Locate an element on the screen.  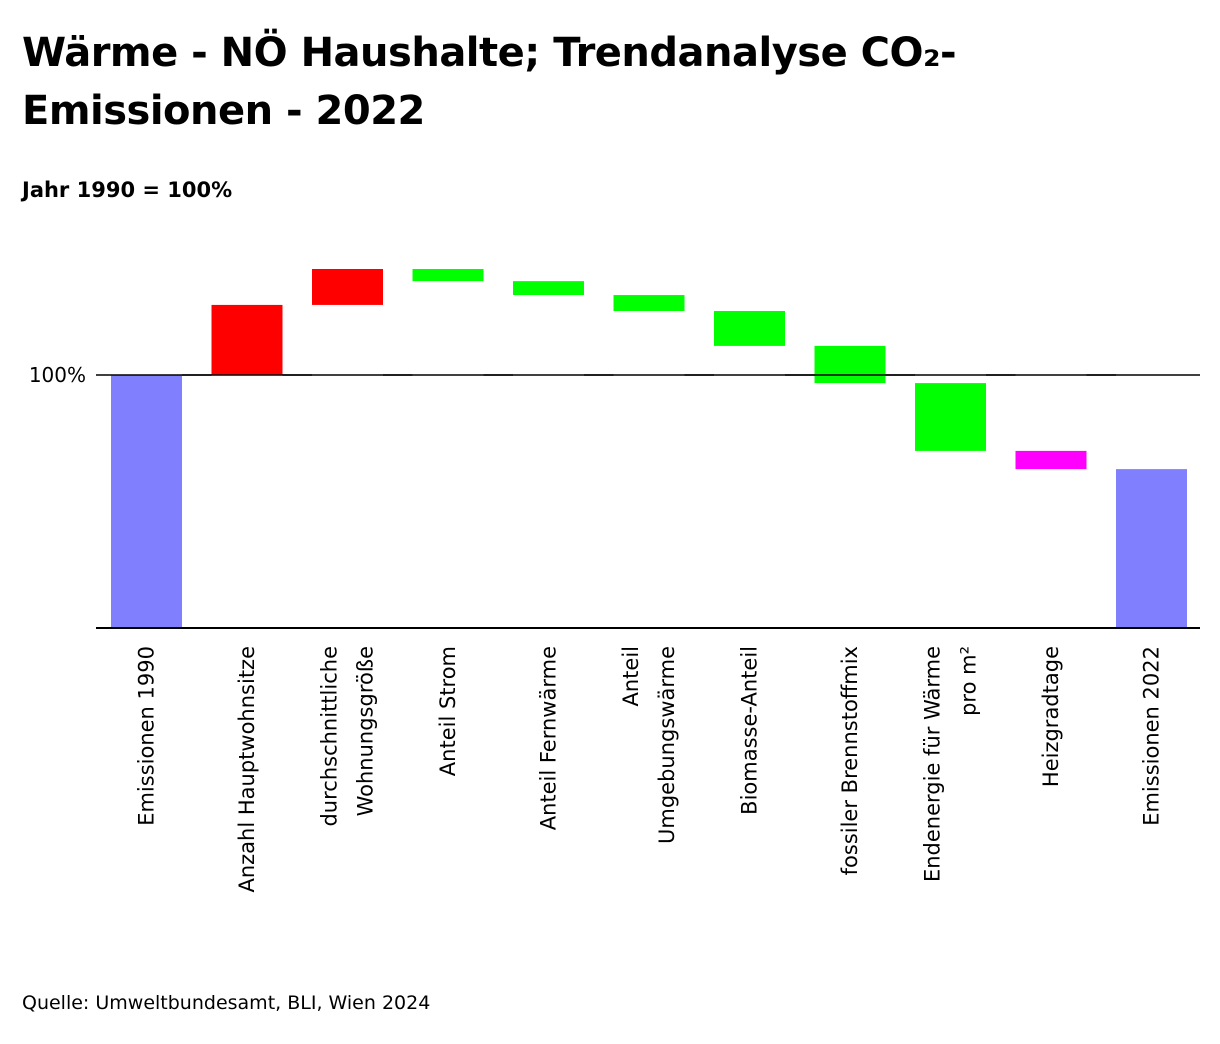
category-label-7: fossiler Brennstoffmix is located at coordinates (850, 760).